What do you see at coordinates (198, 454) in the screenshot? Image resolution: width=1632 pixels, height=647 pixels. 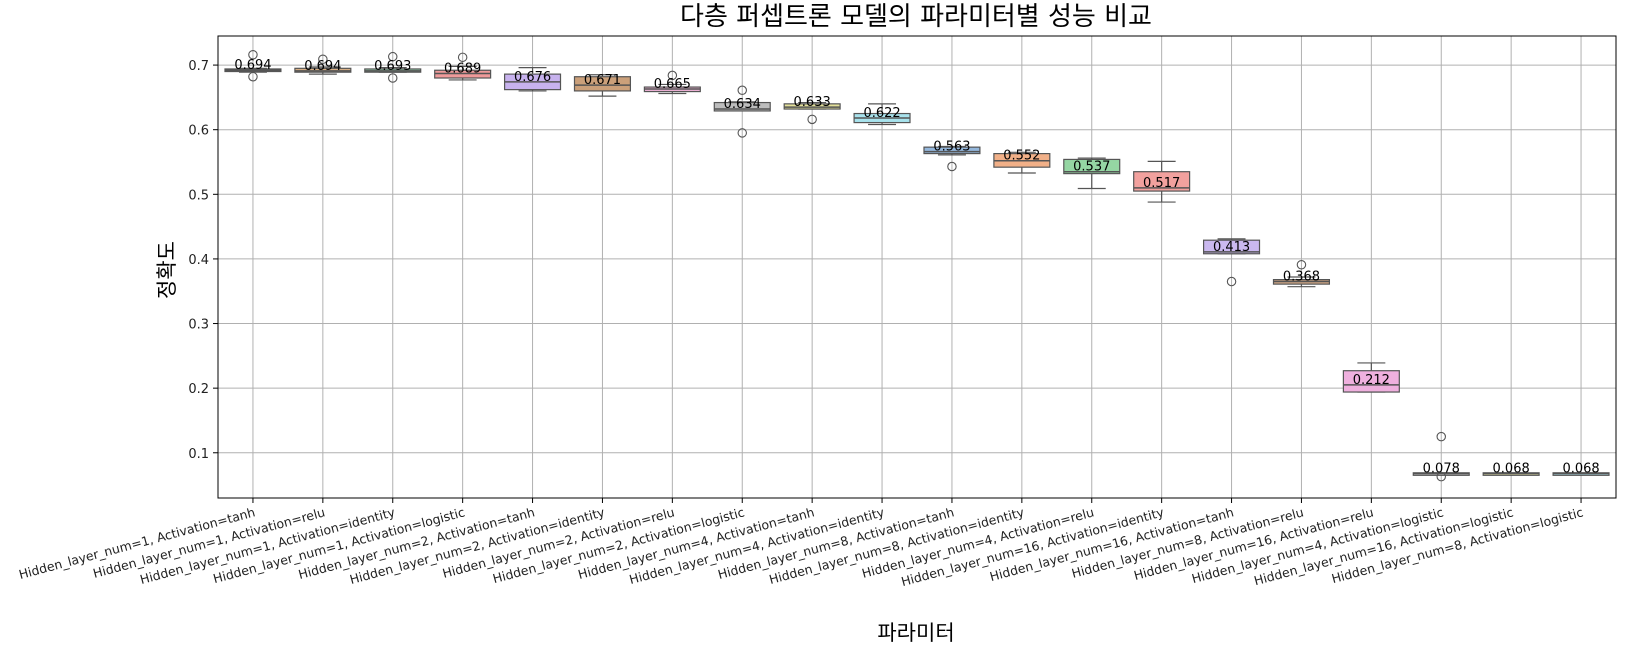 I see `y-tick-label: 0.1` at bounding box center [198, 454].